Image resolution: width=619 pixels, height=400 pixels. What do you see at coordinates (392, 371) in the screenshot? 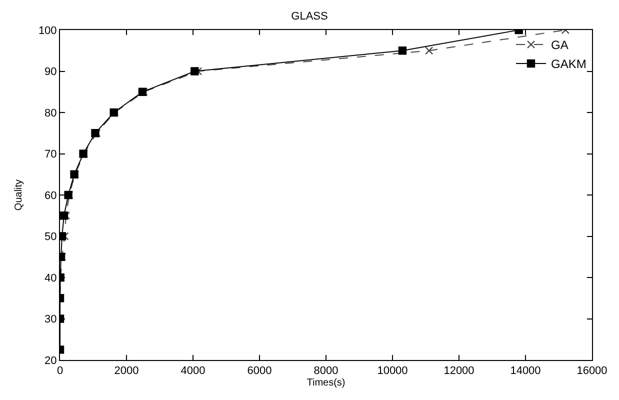
I see `x-tick-label: 10000` at bounding box center [392, 371].